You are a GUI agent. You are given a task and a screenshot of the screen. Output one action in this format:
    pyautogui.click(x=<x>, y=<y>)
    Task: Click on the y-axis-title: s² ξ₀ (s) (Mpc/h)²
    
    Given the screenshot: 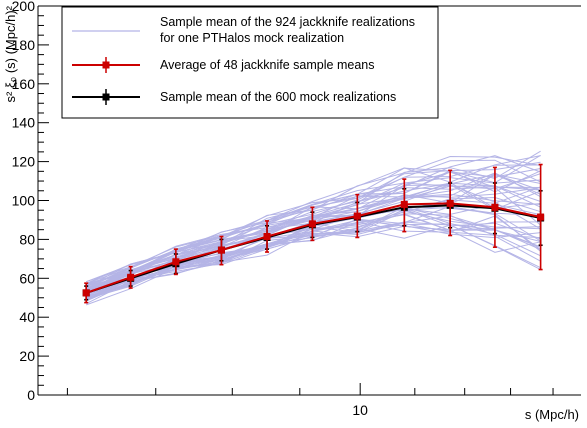 What is the action you would take?
    pyautogui.click(x=10, y=53)
    